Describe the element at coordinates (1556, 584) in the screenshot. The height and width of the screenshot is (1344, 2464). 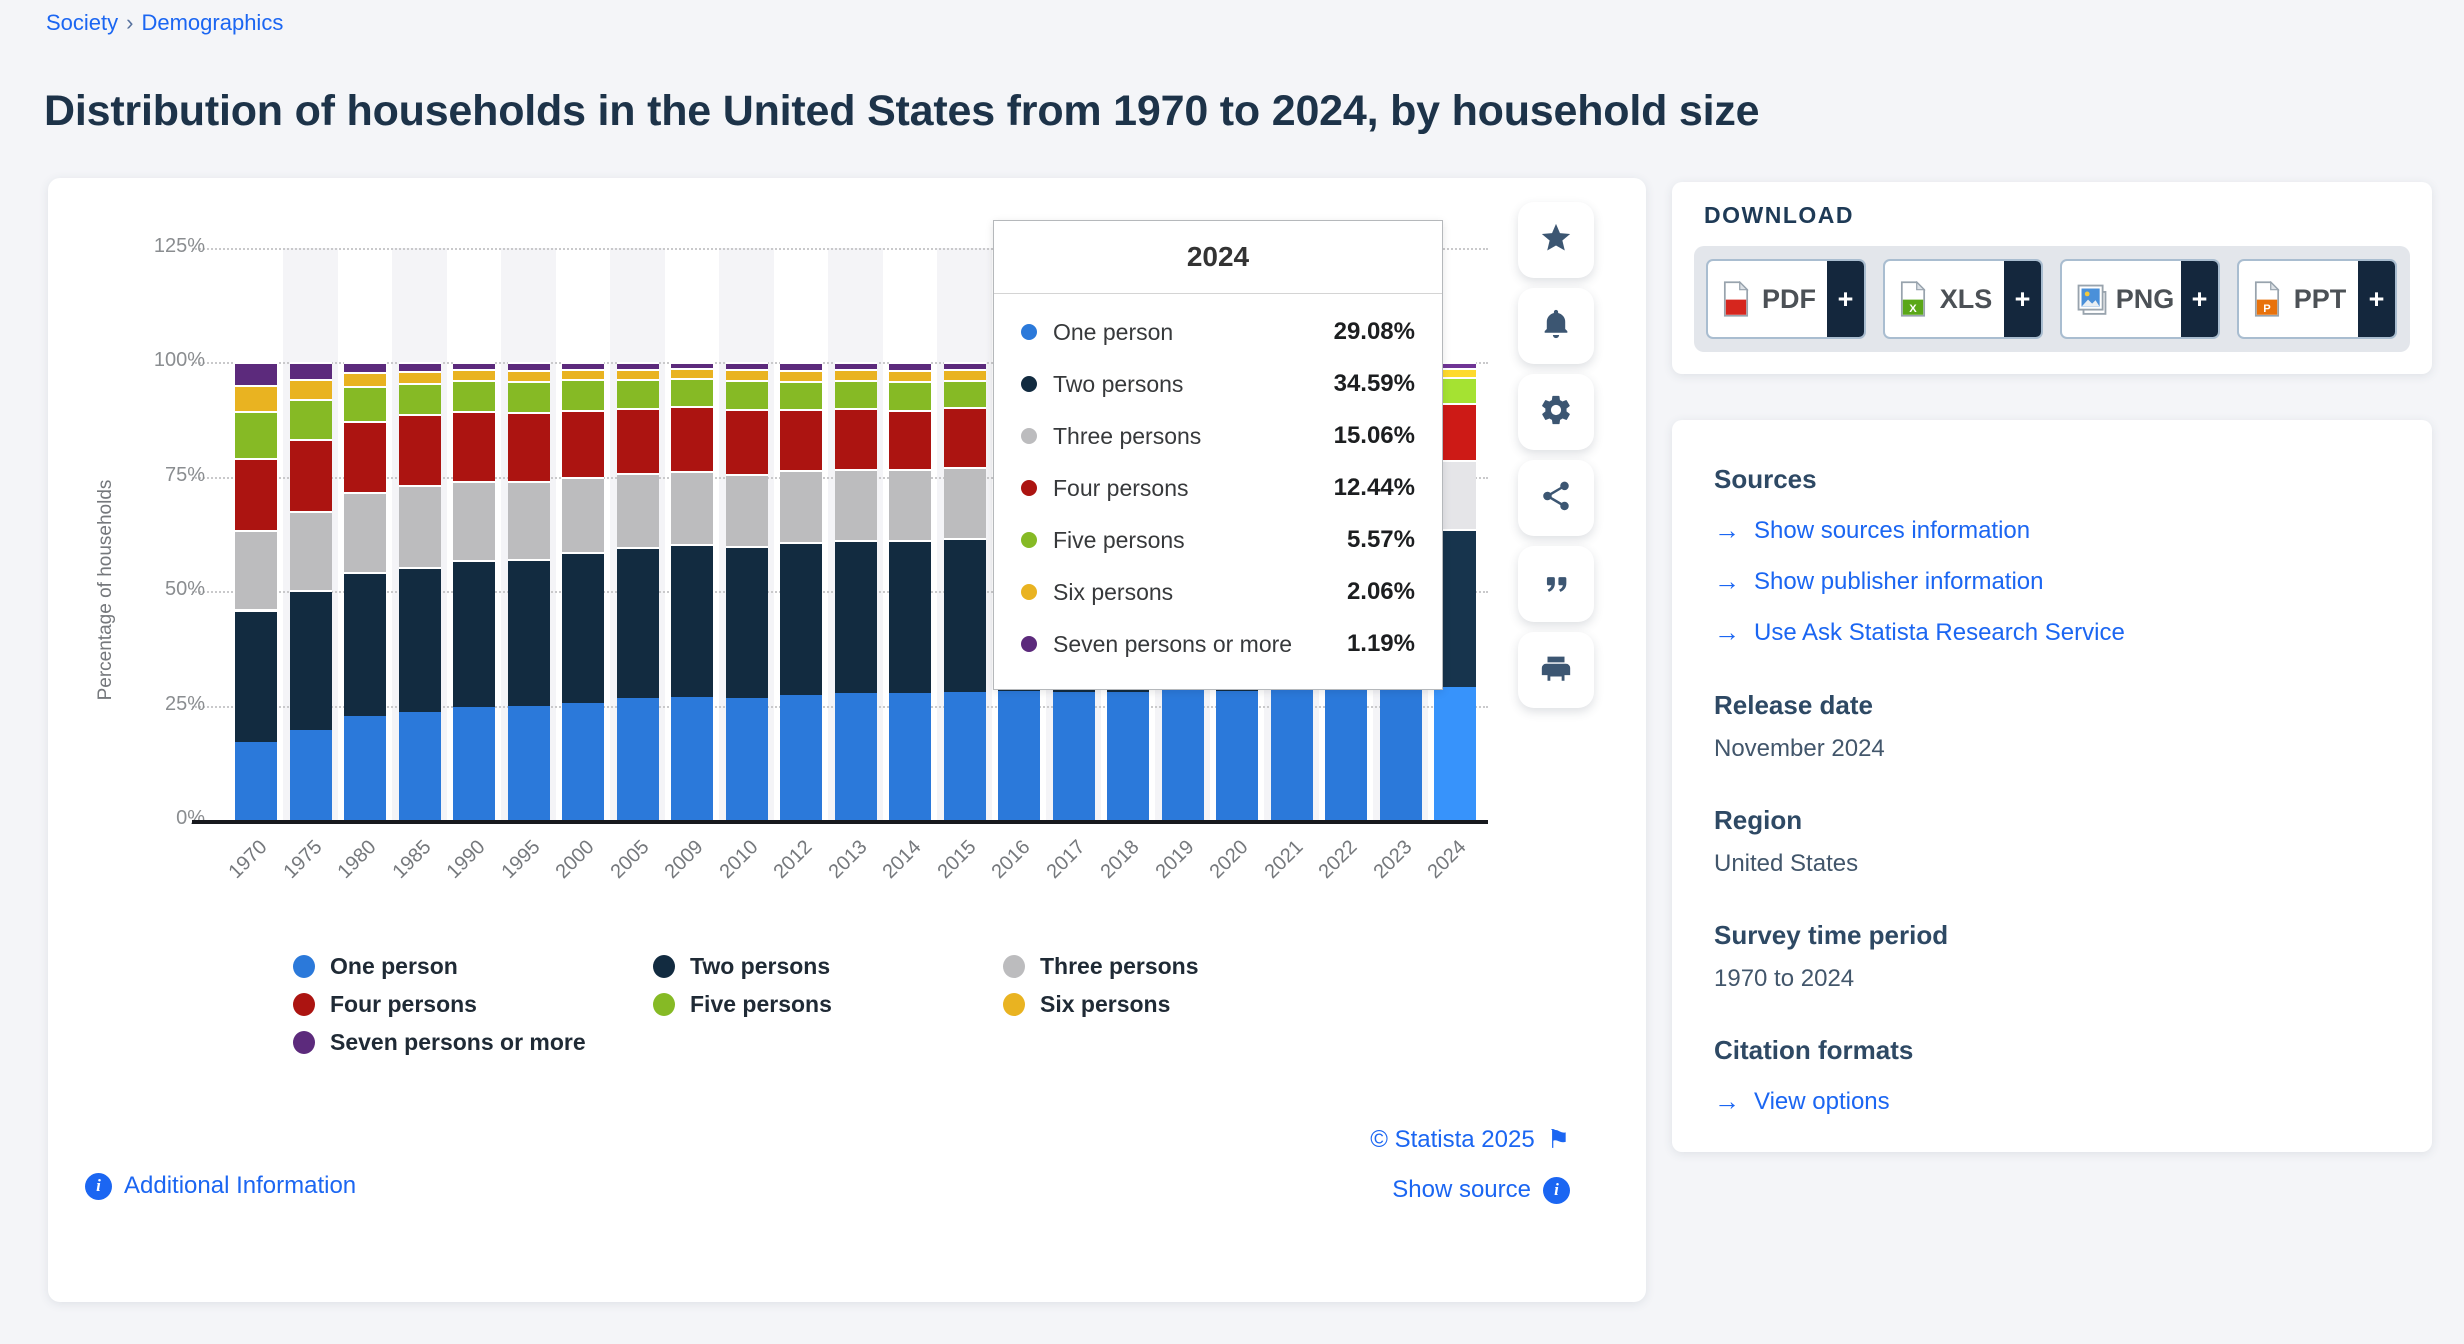
I see `cite-button` at that location.